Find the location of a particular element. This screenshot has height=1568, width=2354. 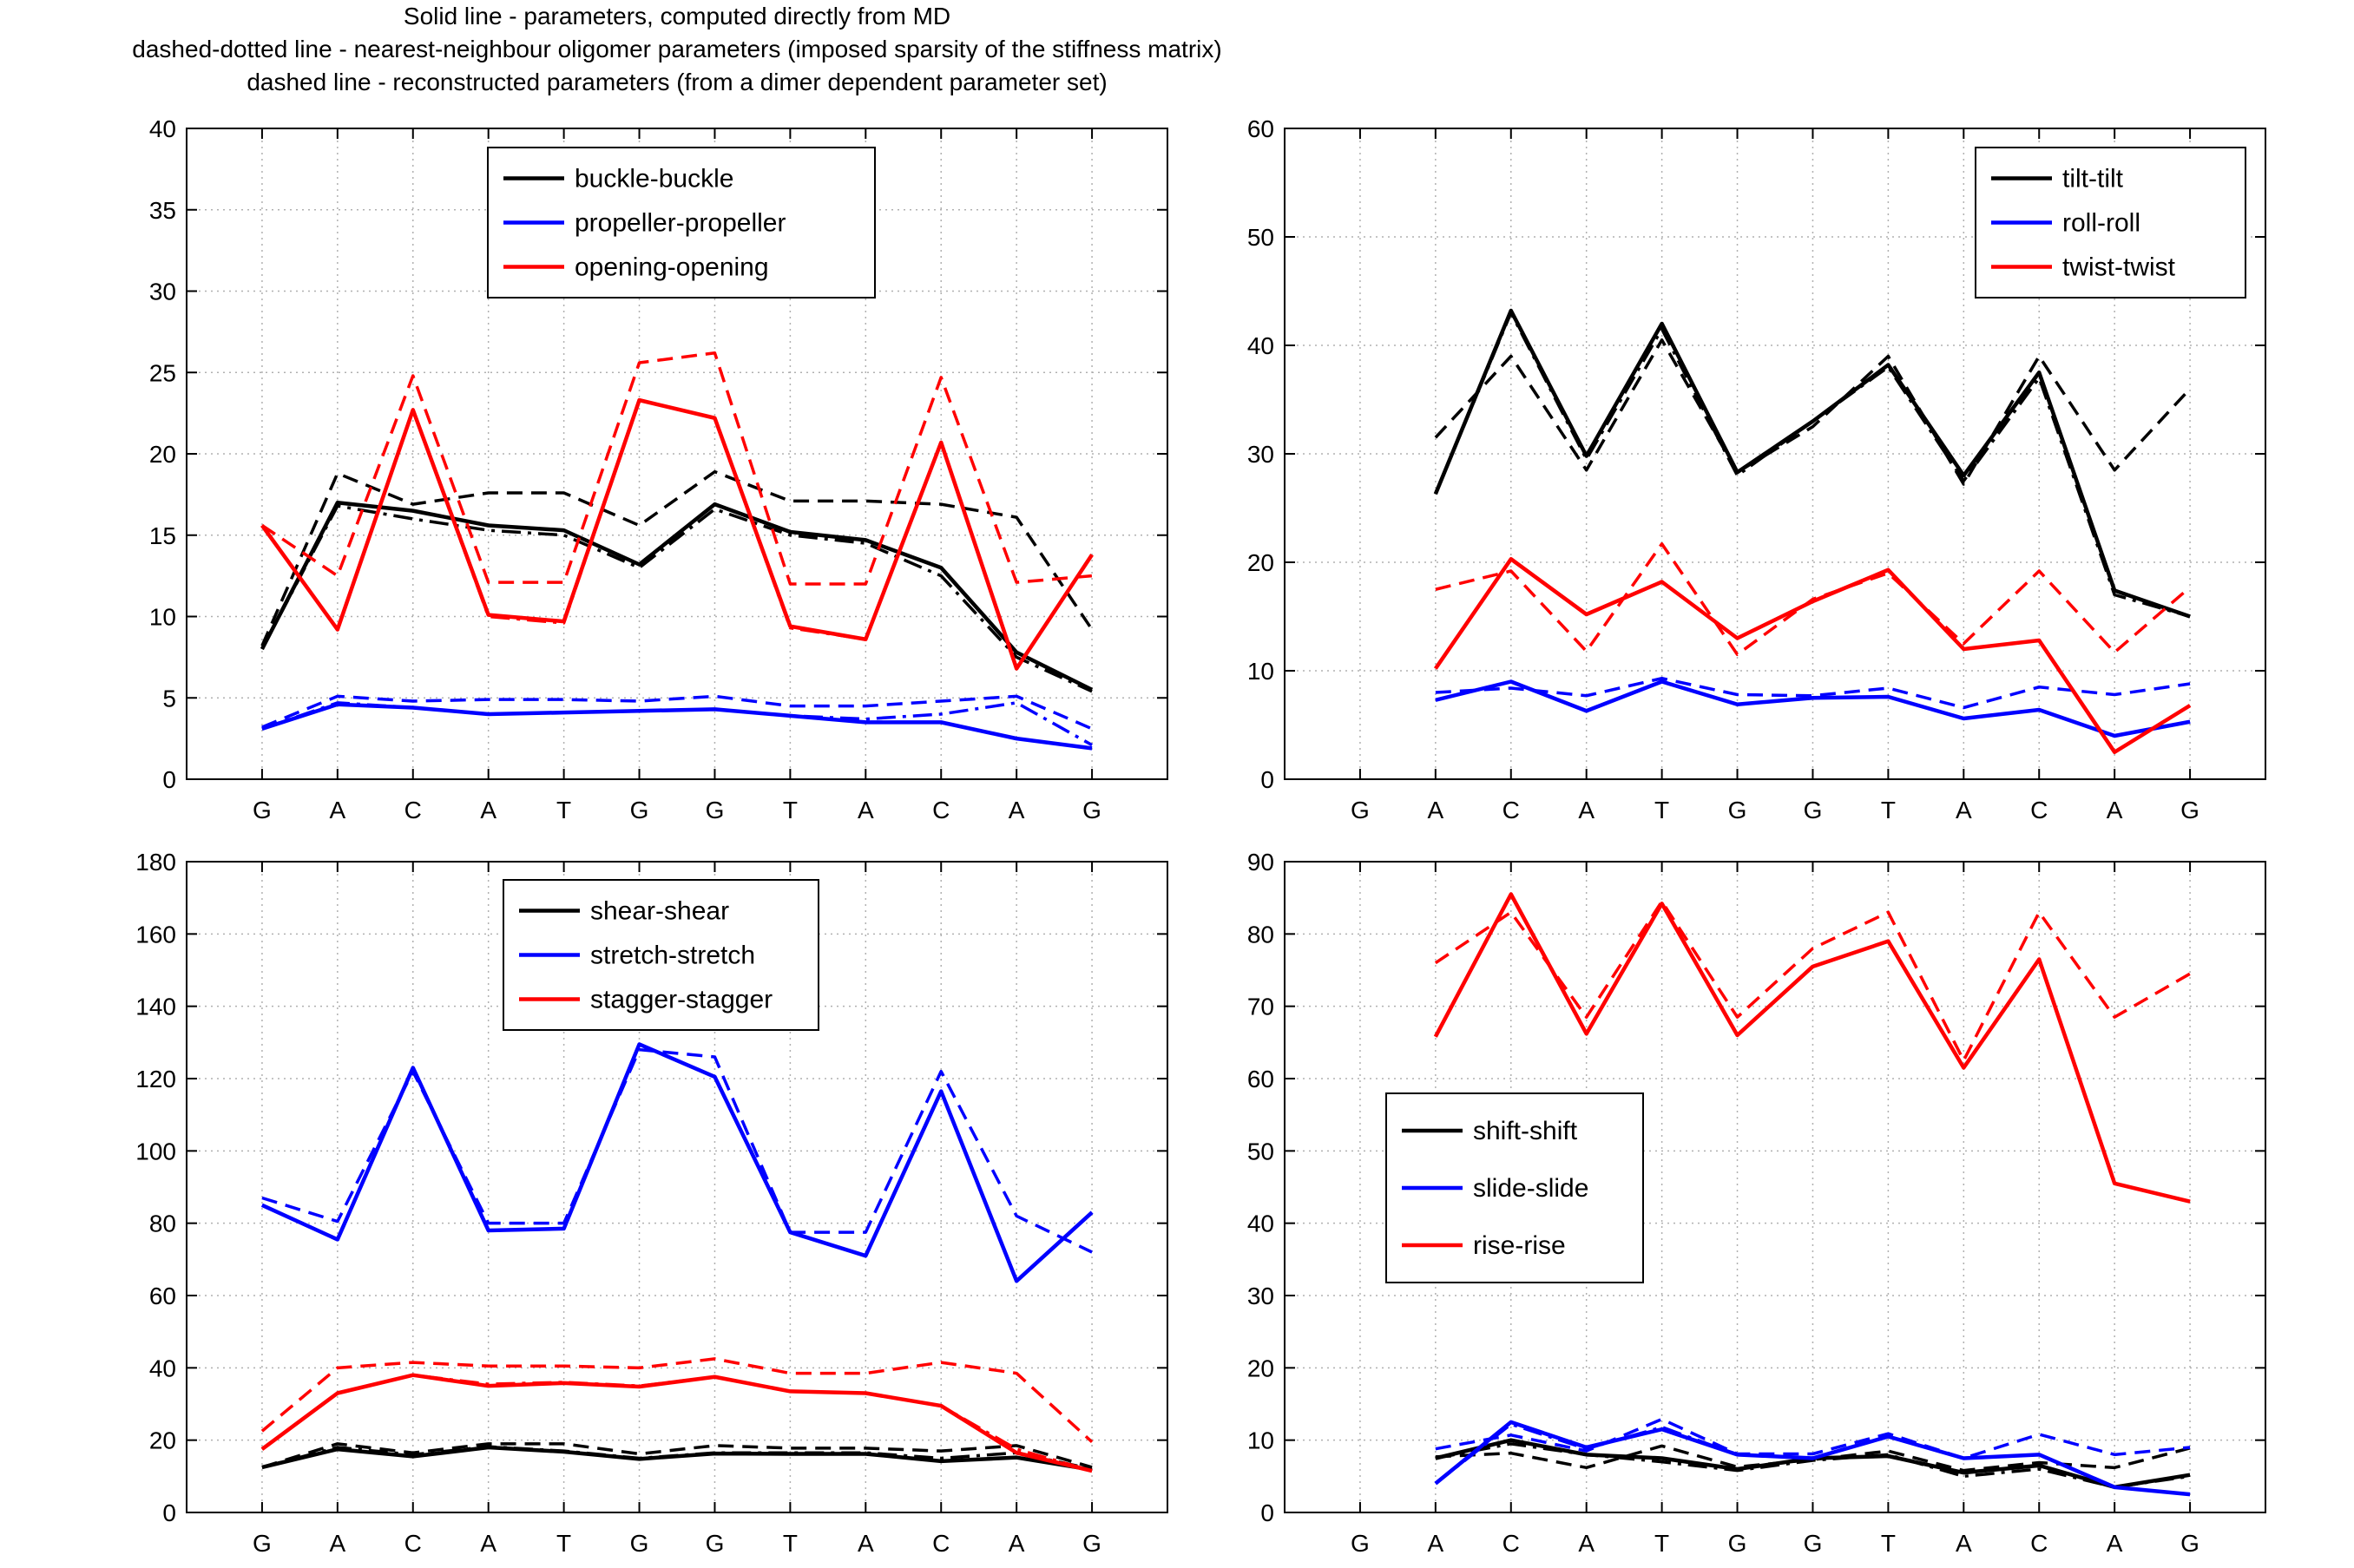

y-tick-label: 90 is located at coordinates (1261, 862).